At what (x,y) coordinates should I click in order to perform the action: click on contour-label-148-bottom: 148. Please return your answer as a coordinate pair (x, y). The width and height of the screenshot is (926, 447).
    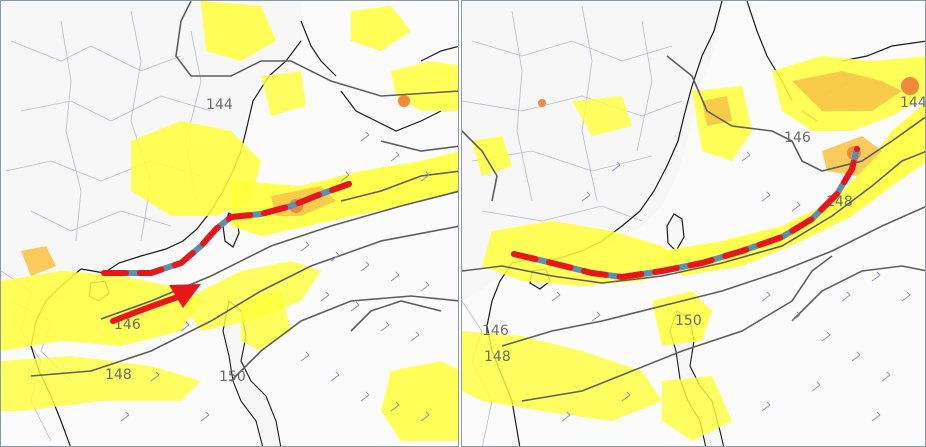
    Looking at the image, I should click on (497, 357).